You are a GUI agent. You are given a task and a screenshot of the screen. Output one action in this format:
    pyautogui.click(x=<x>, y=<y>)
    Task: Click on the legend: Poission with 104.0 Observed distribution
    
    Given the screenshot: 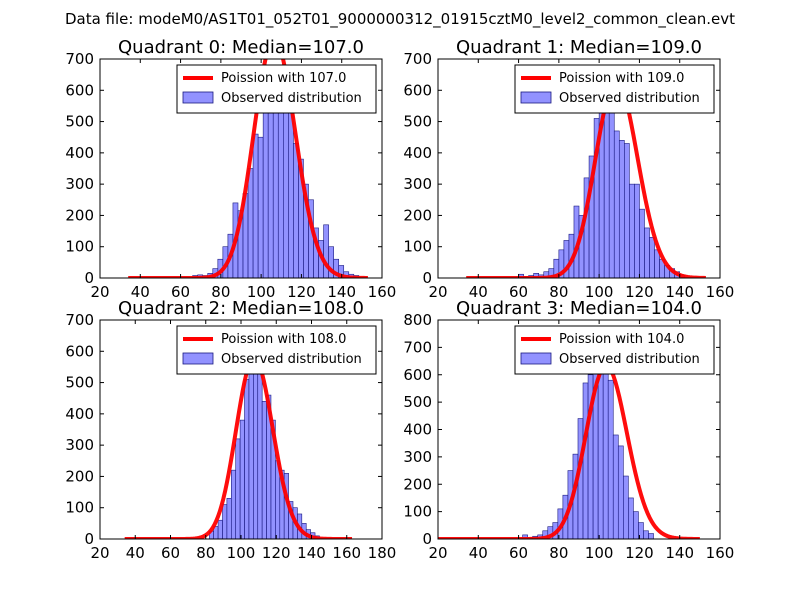 What is the action you would take?
    pyautogui.click(x=614, y=350)
    